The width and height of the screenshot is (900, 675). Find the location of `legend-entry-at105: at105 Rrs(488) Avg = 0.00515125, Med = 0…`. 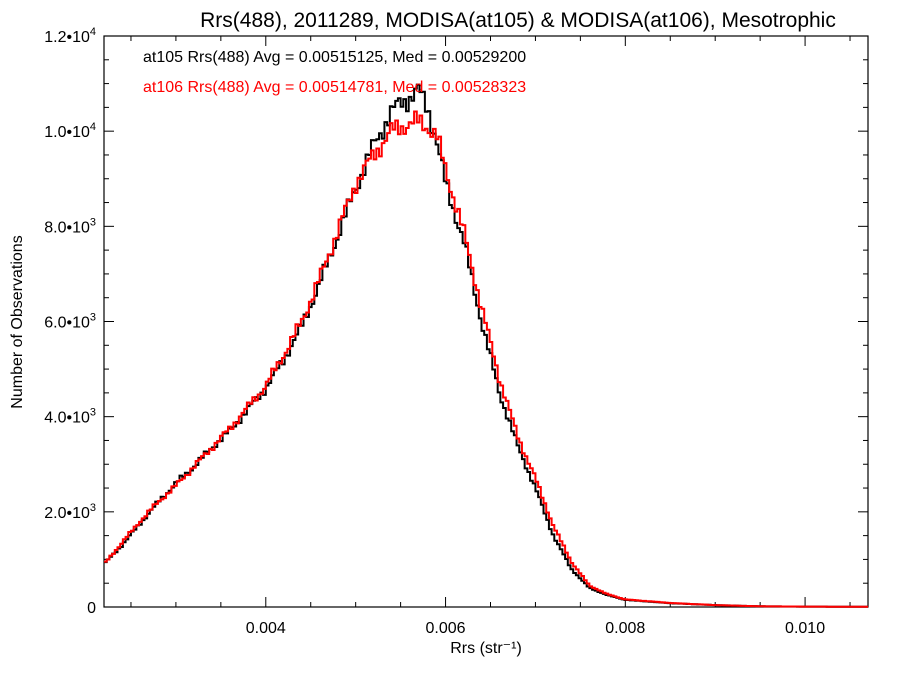

legend-entry-at105: at105 Rrs(488) Avg = 0.00515125, Med = 0… is located at coordinates (334, 57).